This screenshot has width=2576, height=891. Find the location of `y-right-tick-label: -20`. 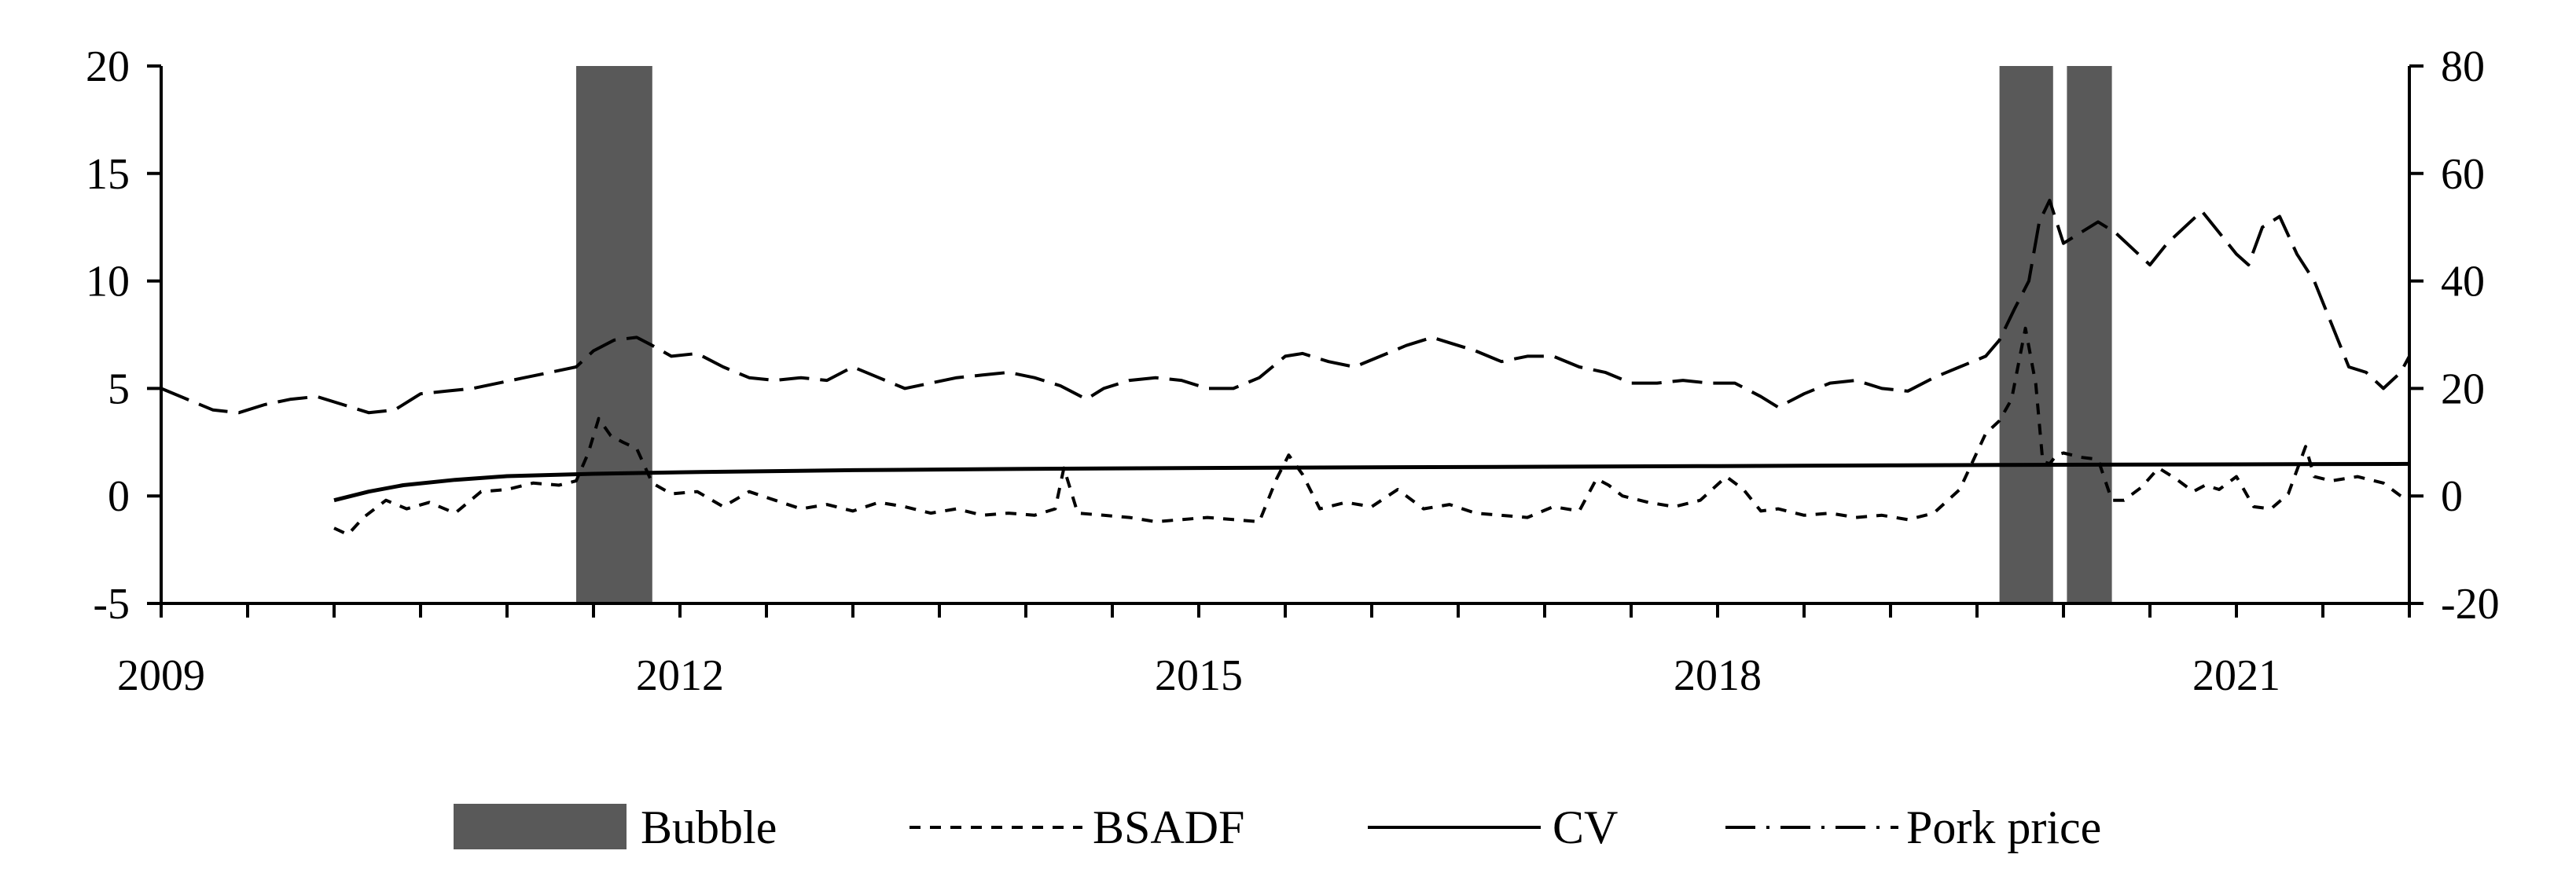

y-right-tick-label: -20 is located at coordinates (2470, 604).